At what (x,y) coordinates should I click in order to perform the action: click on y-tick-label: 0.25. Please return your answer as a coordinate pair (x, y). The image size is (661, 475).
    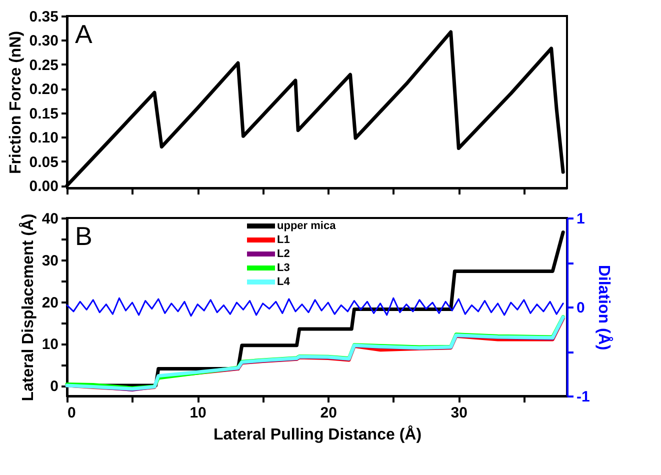
    Looking at the image, I should click on (43, 65).